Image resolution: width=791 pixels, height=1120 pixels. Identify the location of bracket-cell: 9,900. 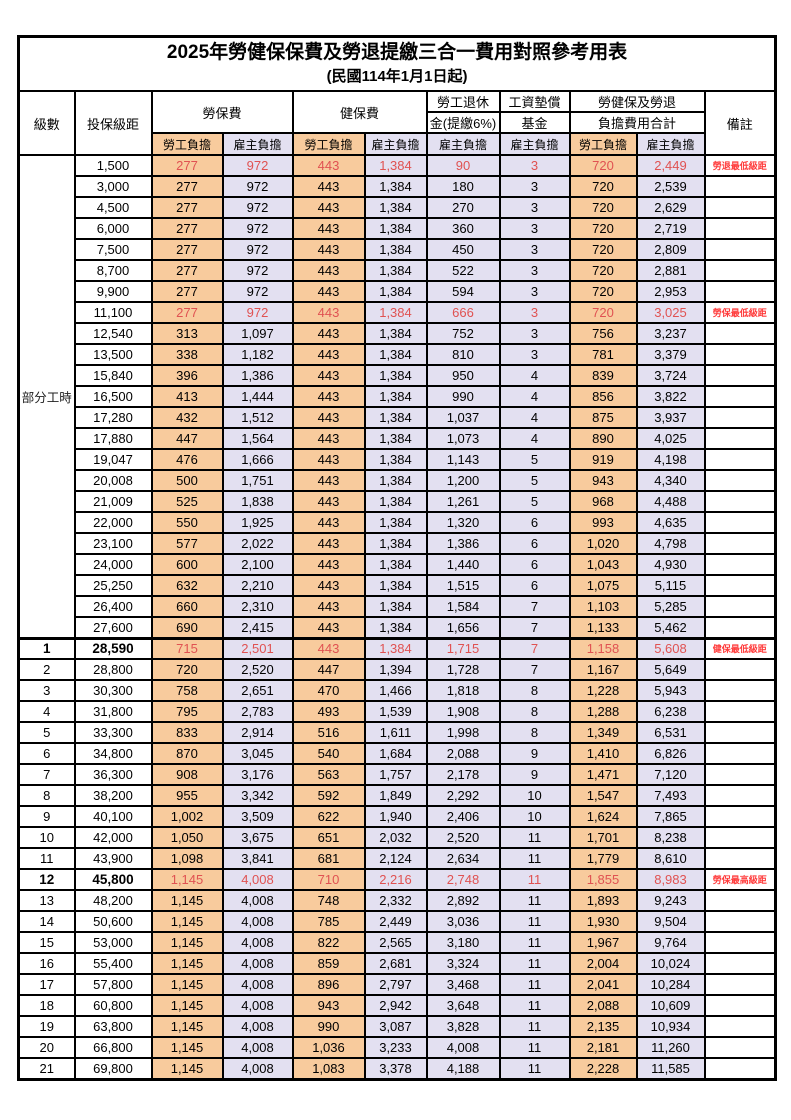
(113, 291).